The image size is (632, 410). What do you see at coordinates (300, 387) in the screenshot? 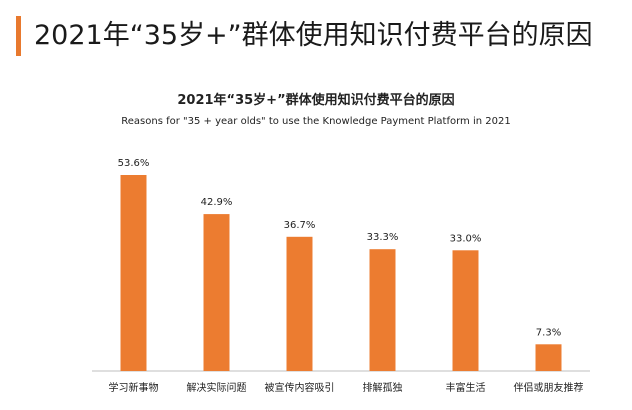
I see `category-label-2: 被宣传内容吸引` at bounding box center [300, 387].